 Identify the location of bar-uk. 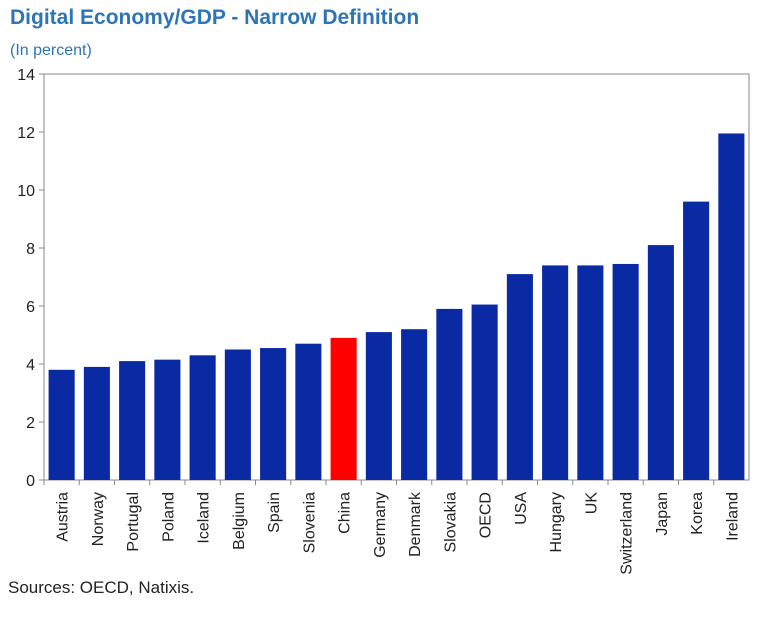
(590, 372).